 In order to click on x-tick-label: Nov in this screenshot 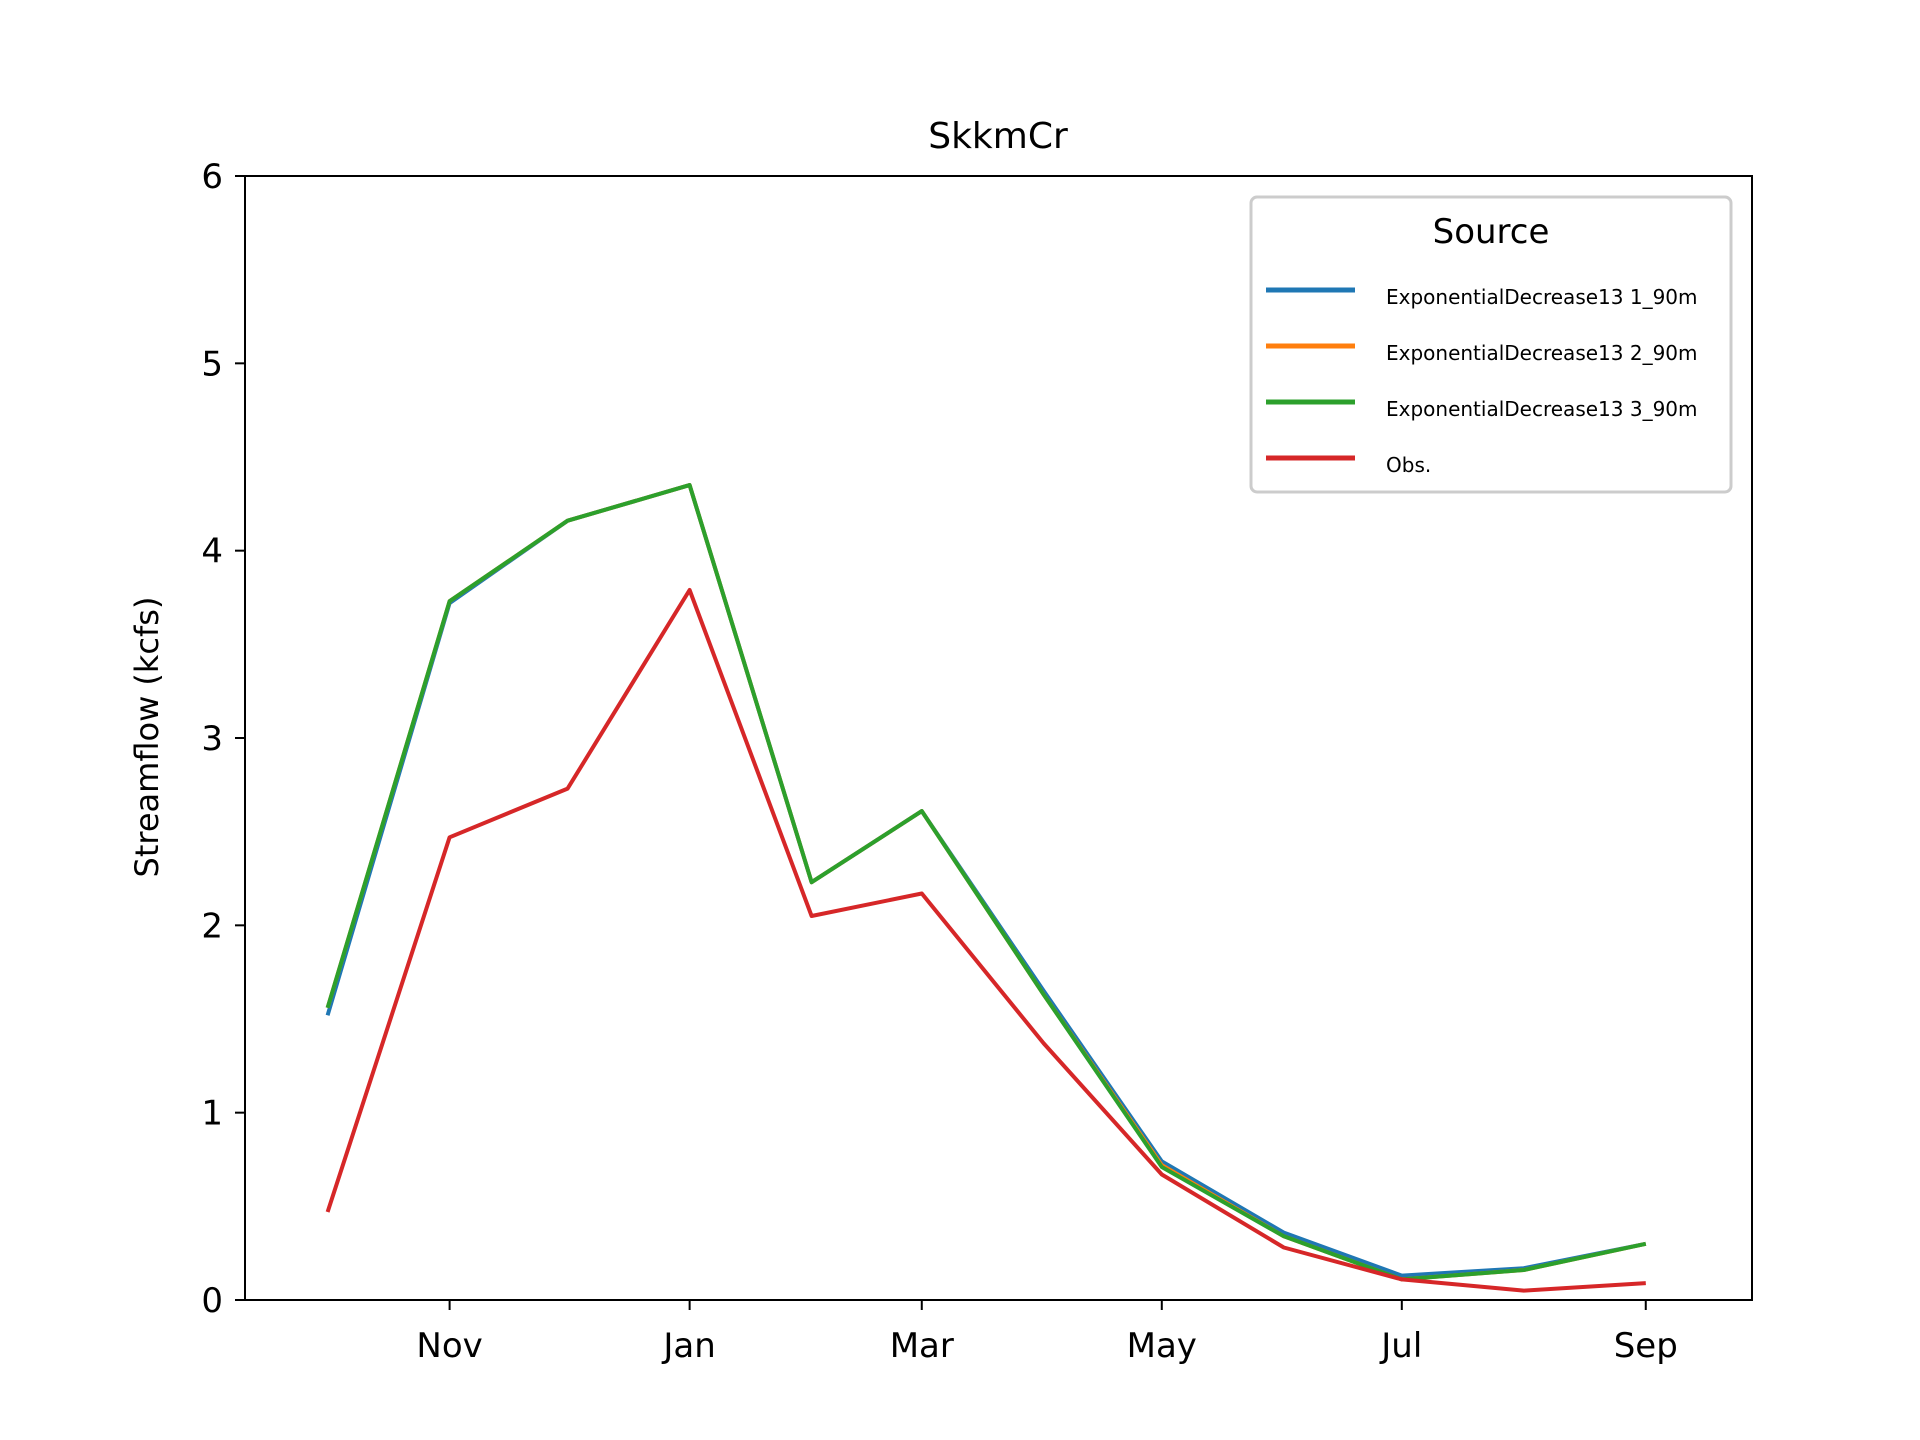, I will do `click(449, 1346)`.